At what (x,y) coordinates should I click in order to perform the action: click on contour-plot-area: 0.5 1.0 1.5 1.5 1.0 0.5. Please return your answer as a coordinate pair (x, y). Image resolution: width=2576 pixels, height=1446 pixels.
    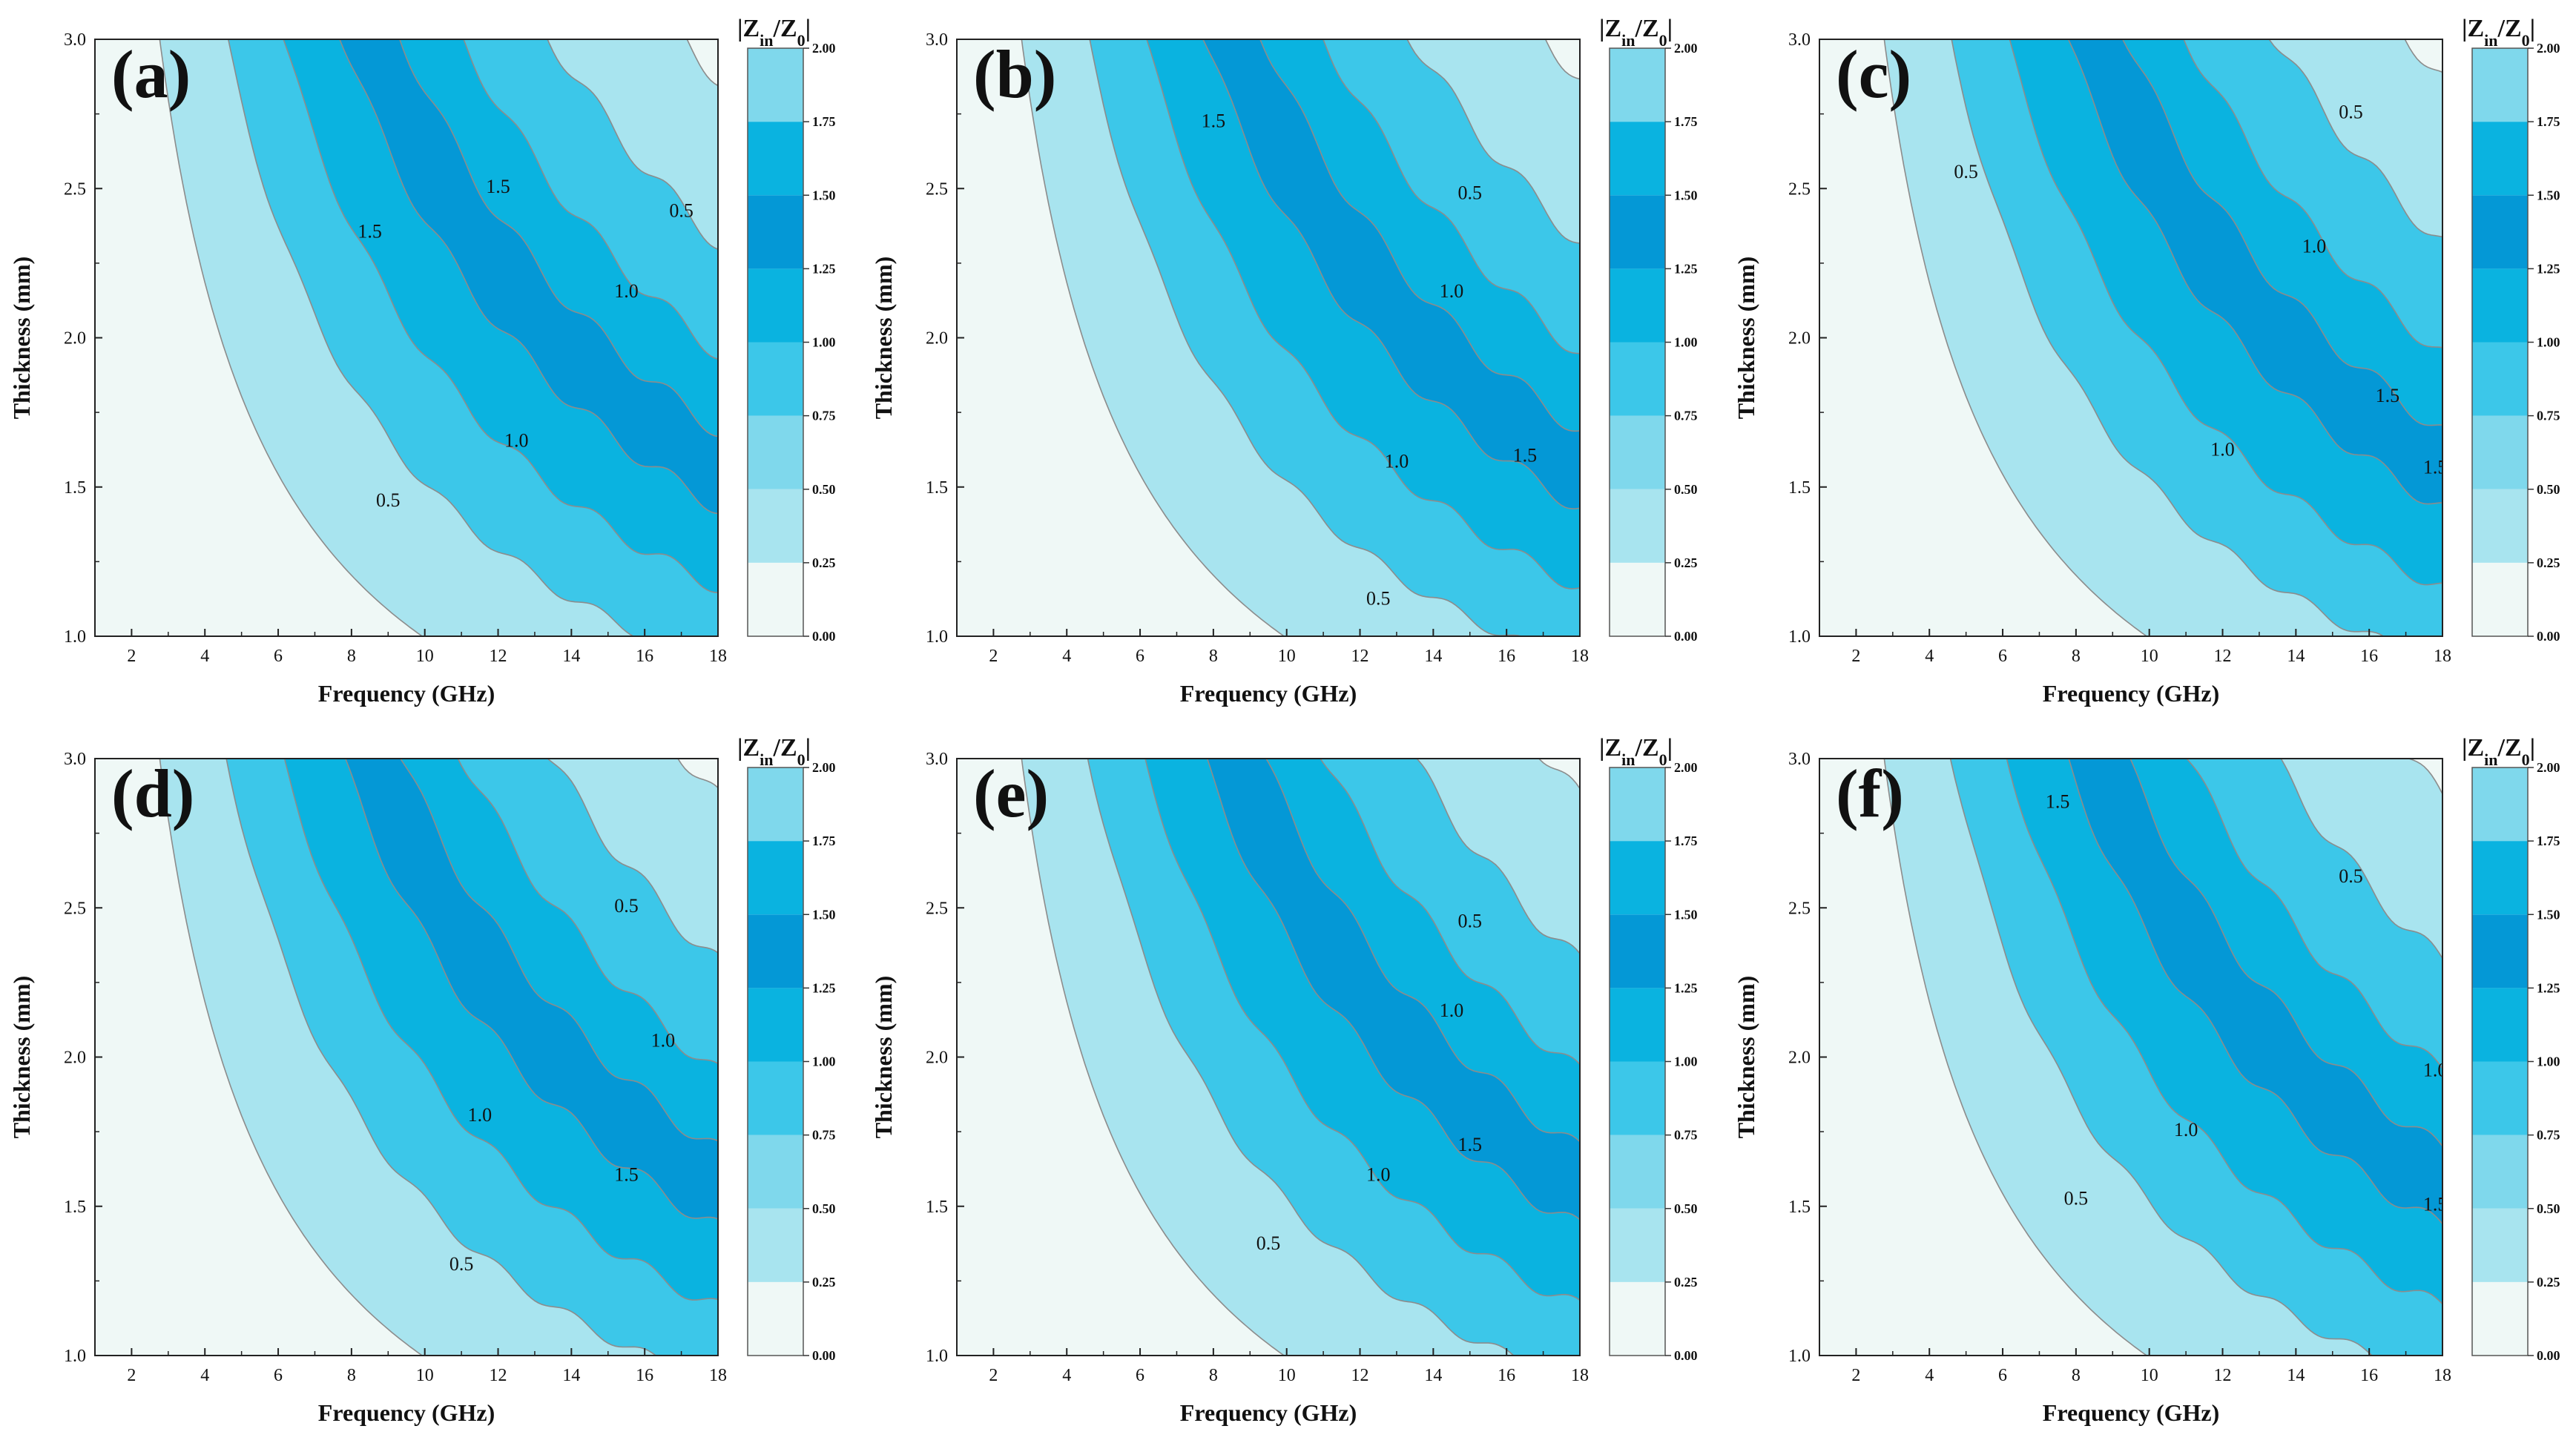
    Looking at the image, I should click on (407, 338).